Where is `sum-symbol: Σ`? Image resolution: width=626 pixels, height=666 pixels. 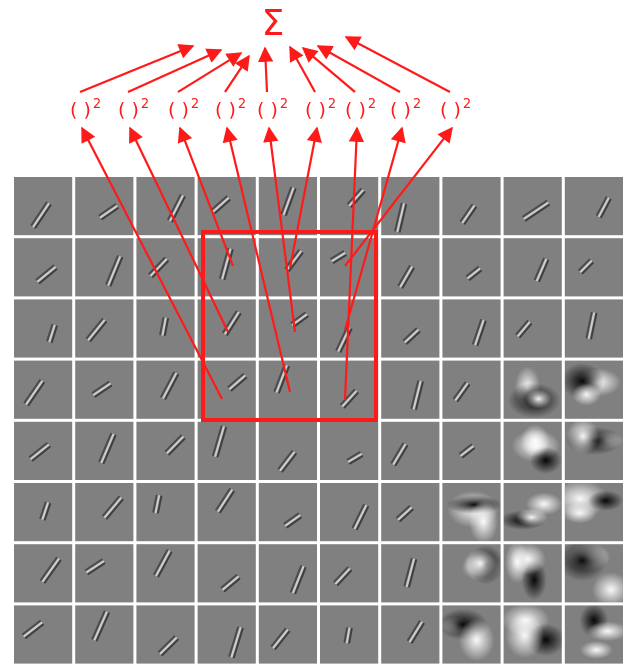 sum-symbol: Σ is located at coordinates (273, 23).